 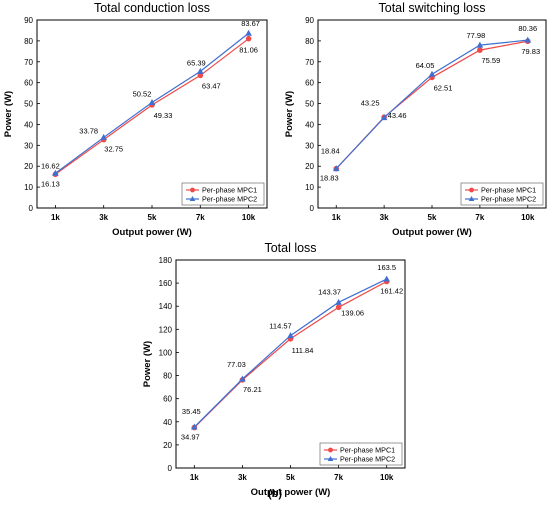 What do you see at coordinates (303, 350) in the screenshot?
I see `data-label: 111.84` at bounding box center [303, 350].